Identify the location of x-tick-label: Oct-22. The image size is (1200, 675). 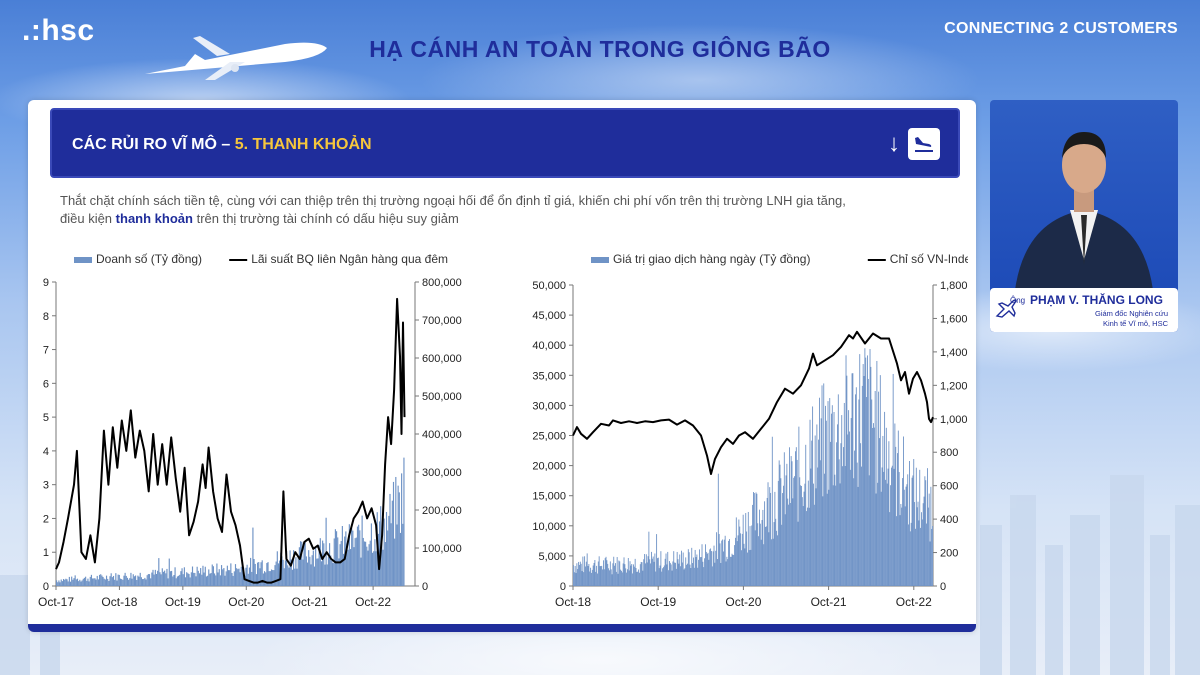
(373, 602).